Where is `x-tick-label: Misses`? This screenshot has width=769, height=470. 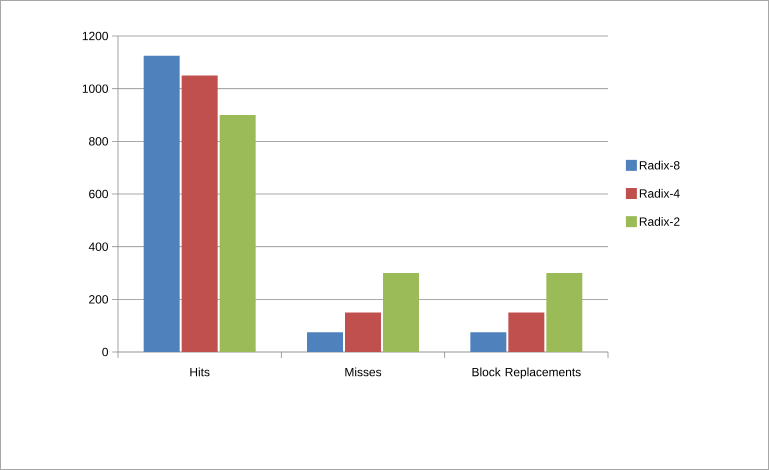
x-tick-label: Misses is located at coordinates (363, 372).